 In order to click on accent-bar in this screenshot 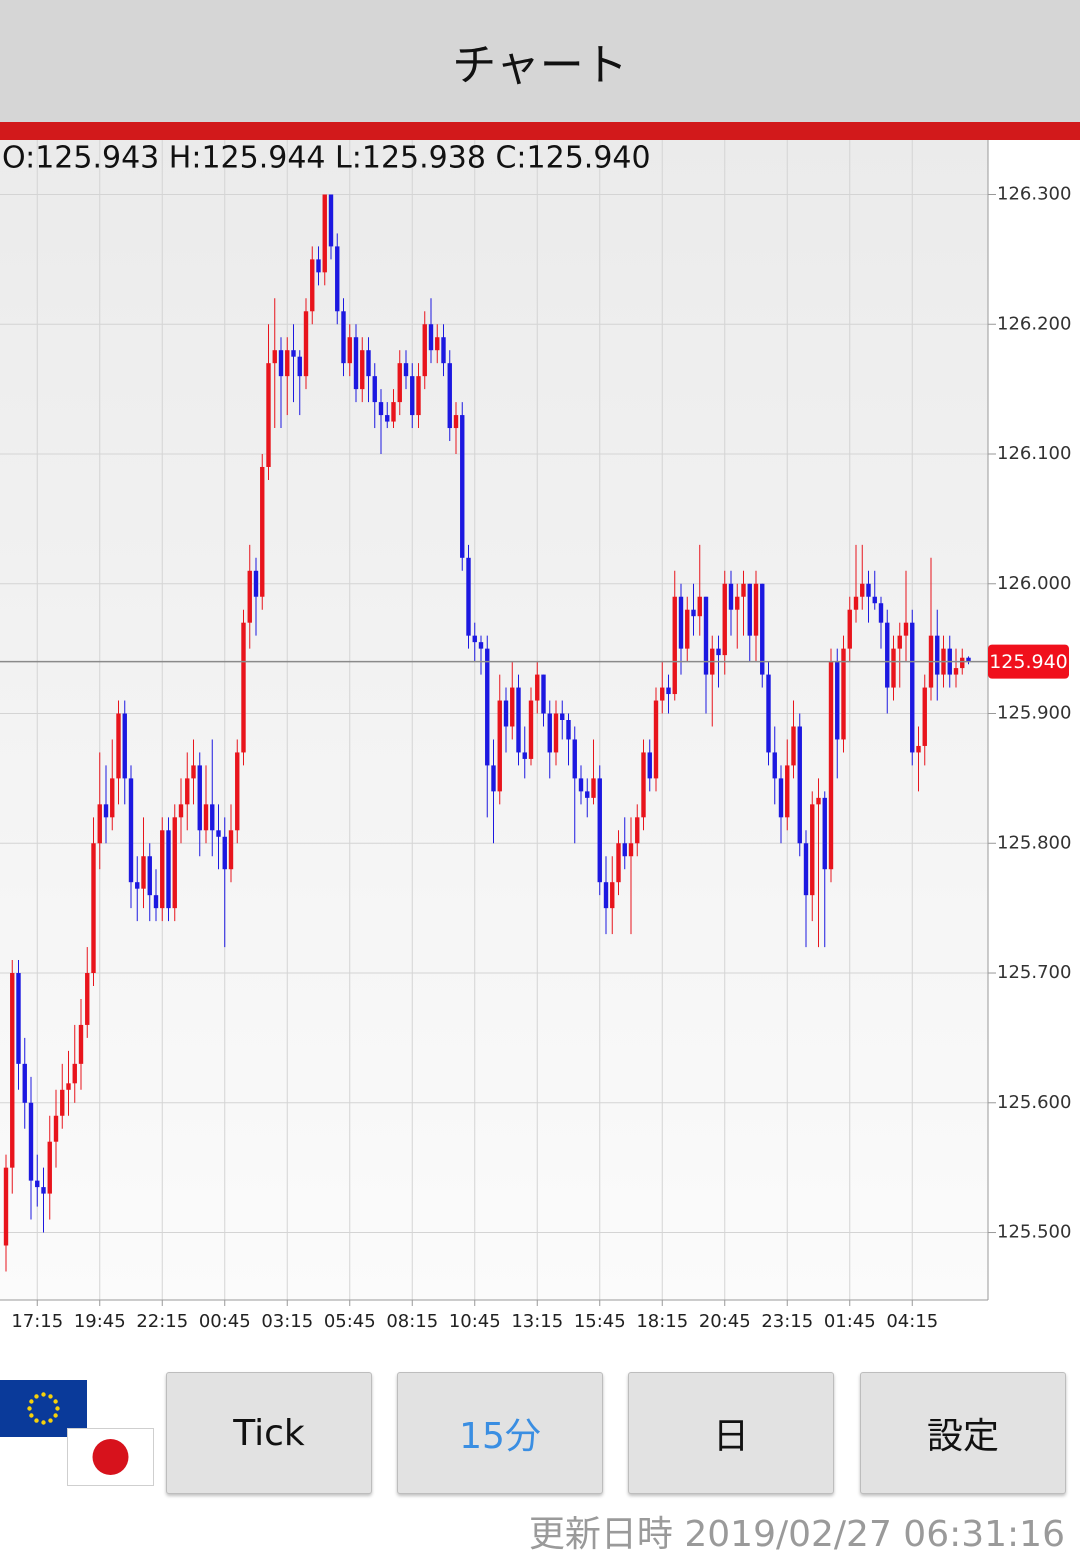, I will do `click(540, 131)`.